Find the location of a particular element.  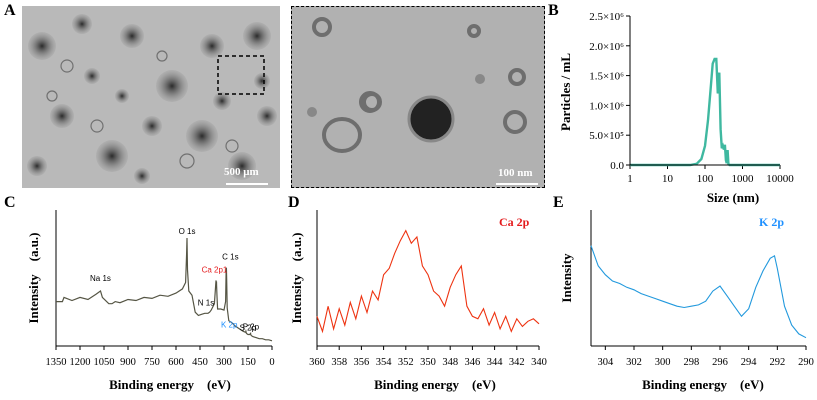

x-tick-label: 750 is located at coordinates (152, 362).